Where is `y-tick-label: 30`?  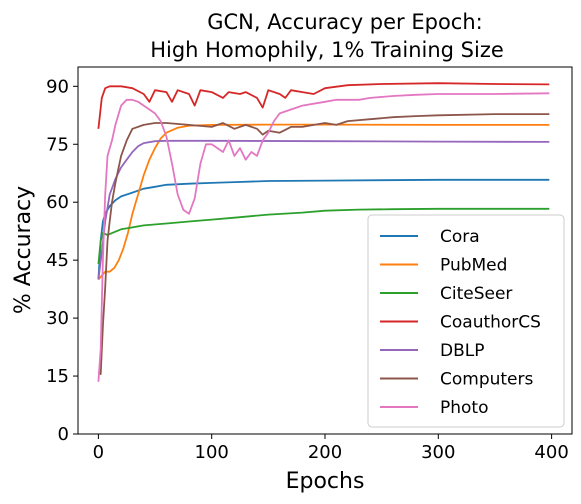 y-tick-label: 30 is located at coordinates (57, 318).